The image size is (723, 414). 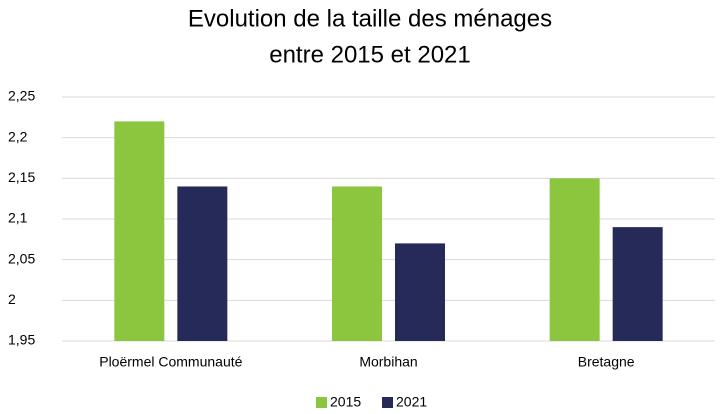 What do you see at coordinates (388, 362) in the screenshot?
I see `x-tick-label: Morbihan` at bounding box center [388, 362].